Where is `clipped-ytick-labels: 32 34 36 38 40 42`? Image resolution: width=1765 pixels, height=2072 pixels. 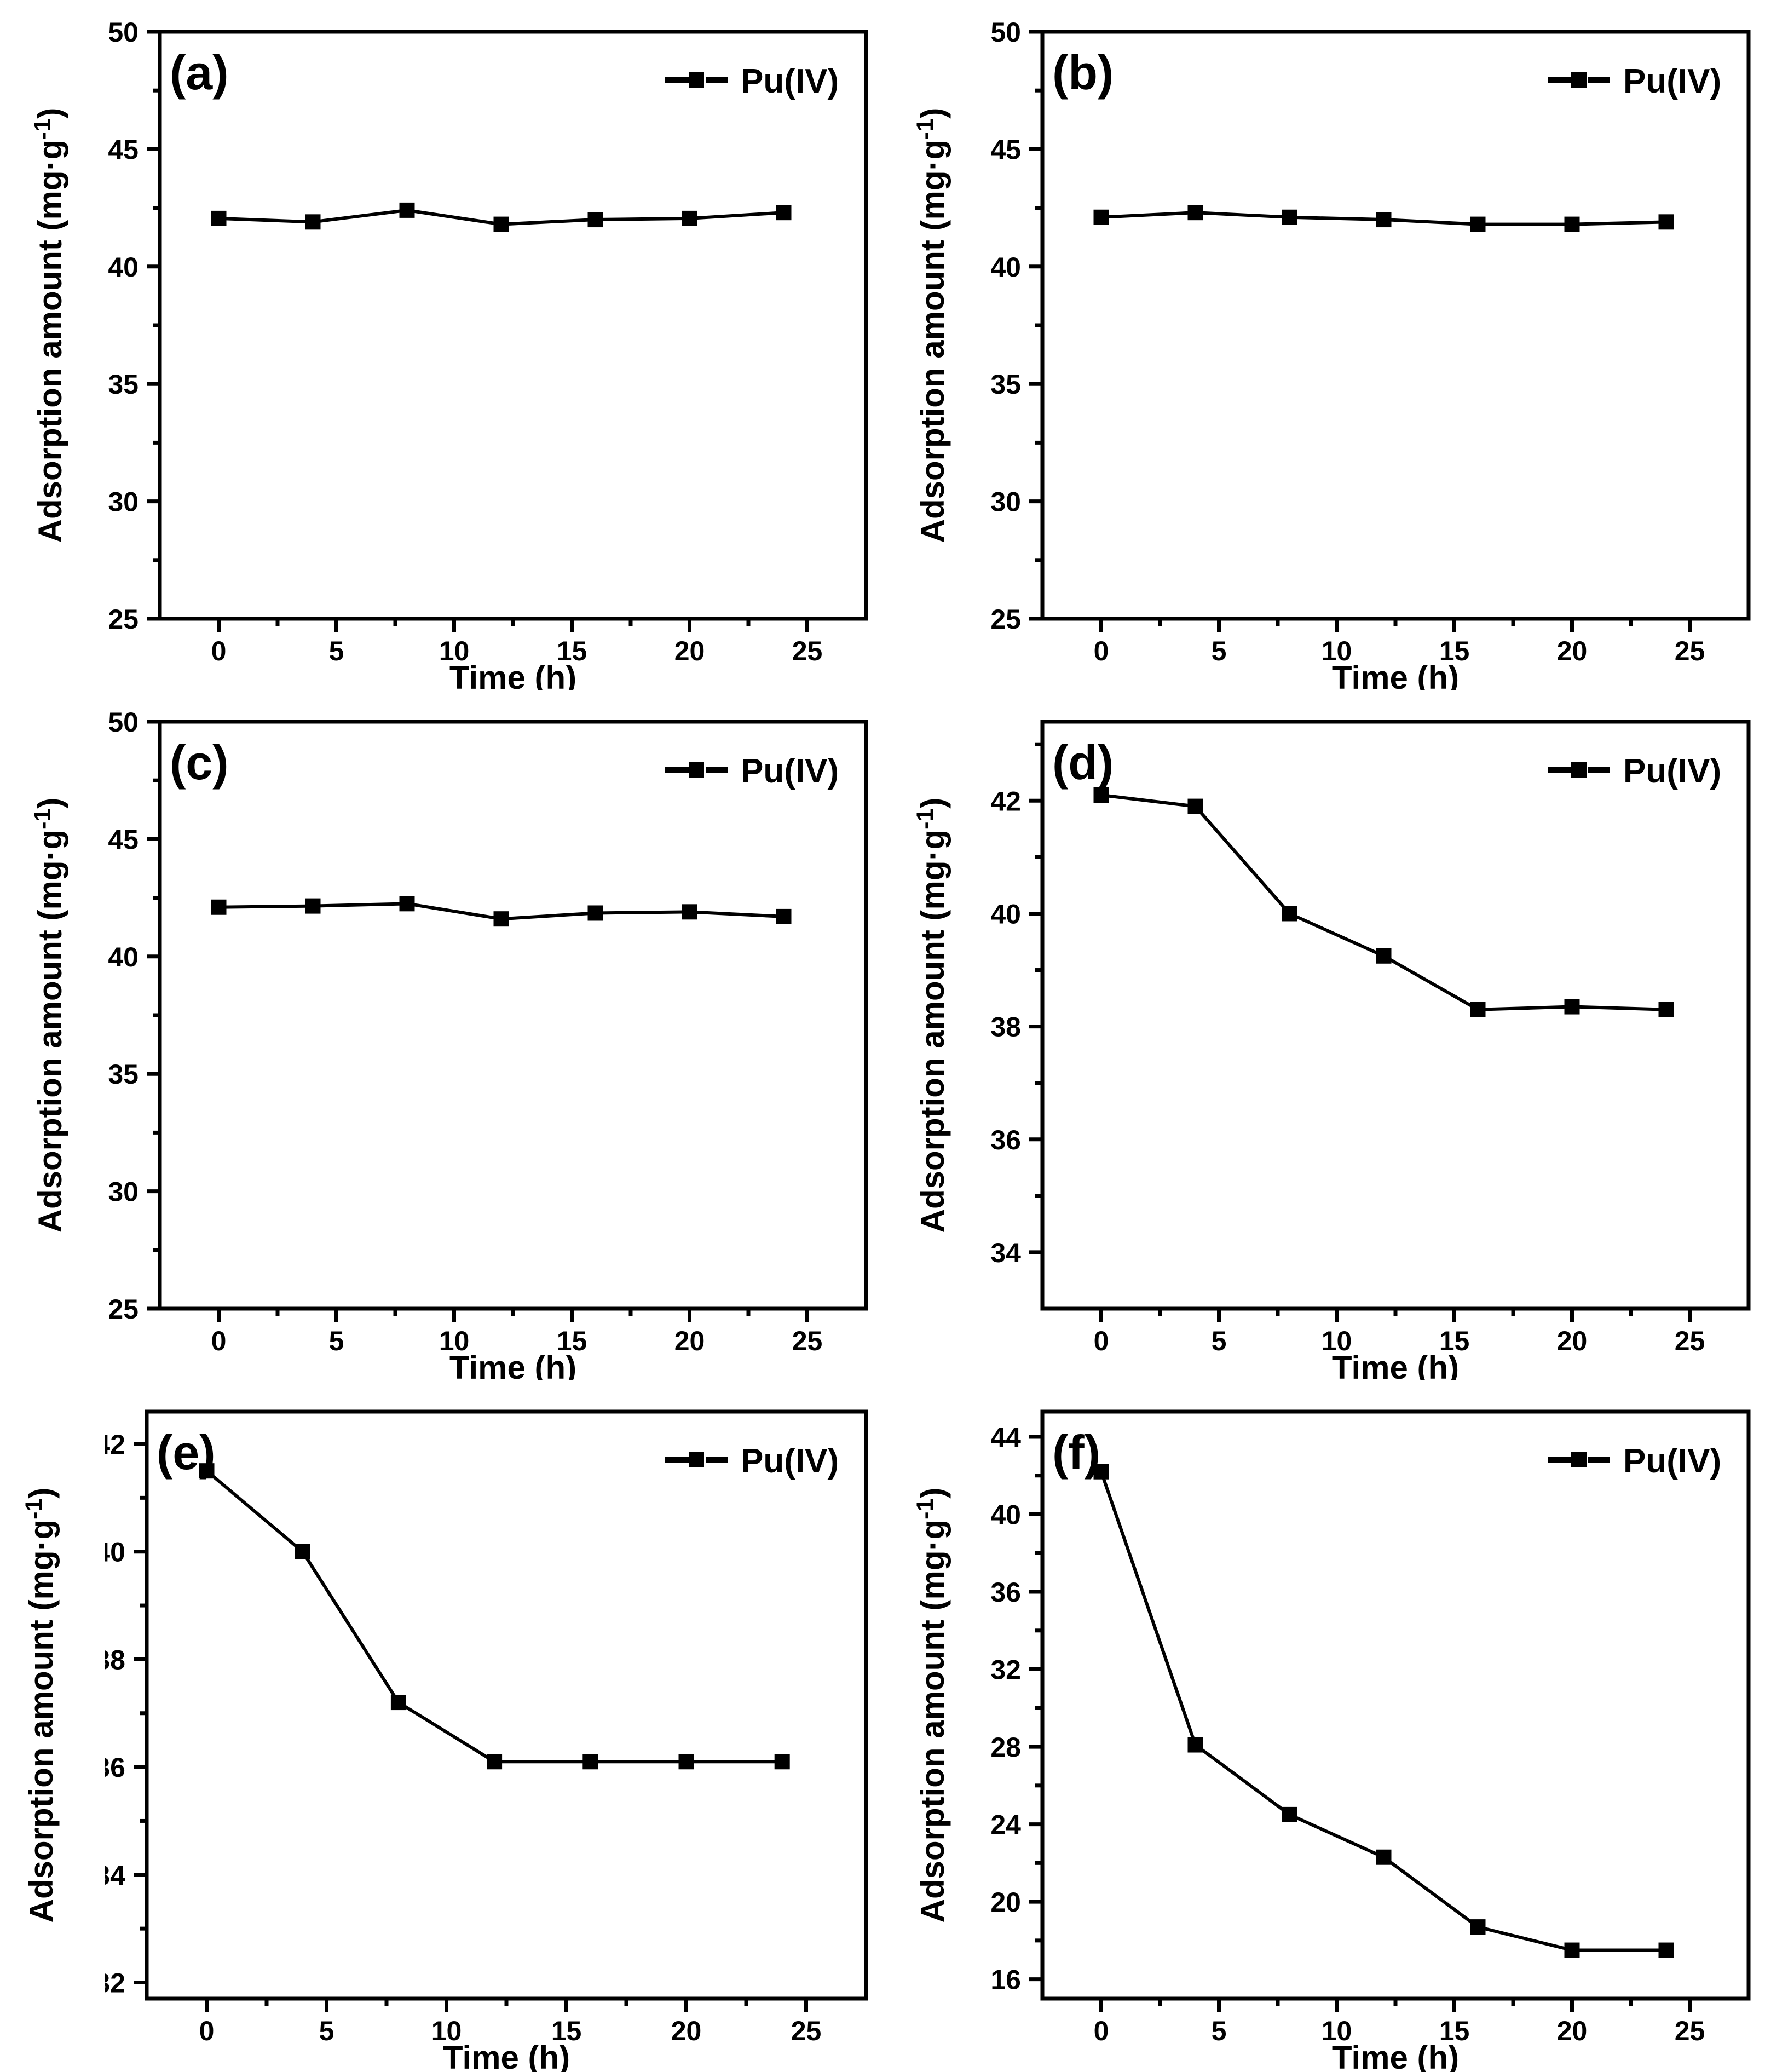 clipped-ytick-labels: 32 34 36 38 40 42 is located at coordinates (110, 1713).